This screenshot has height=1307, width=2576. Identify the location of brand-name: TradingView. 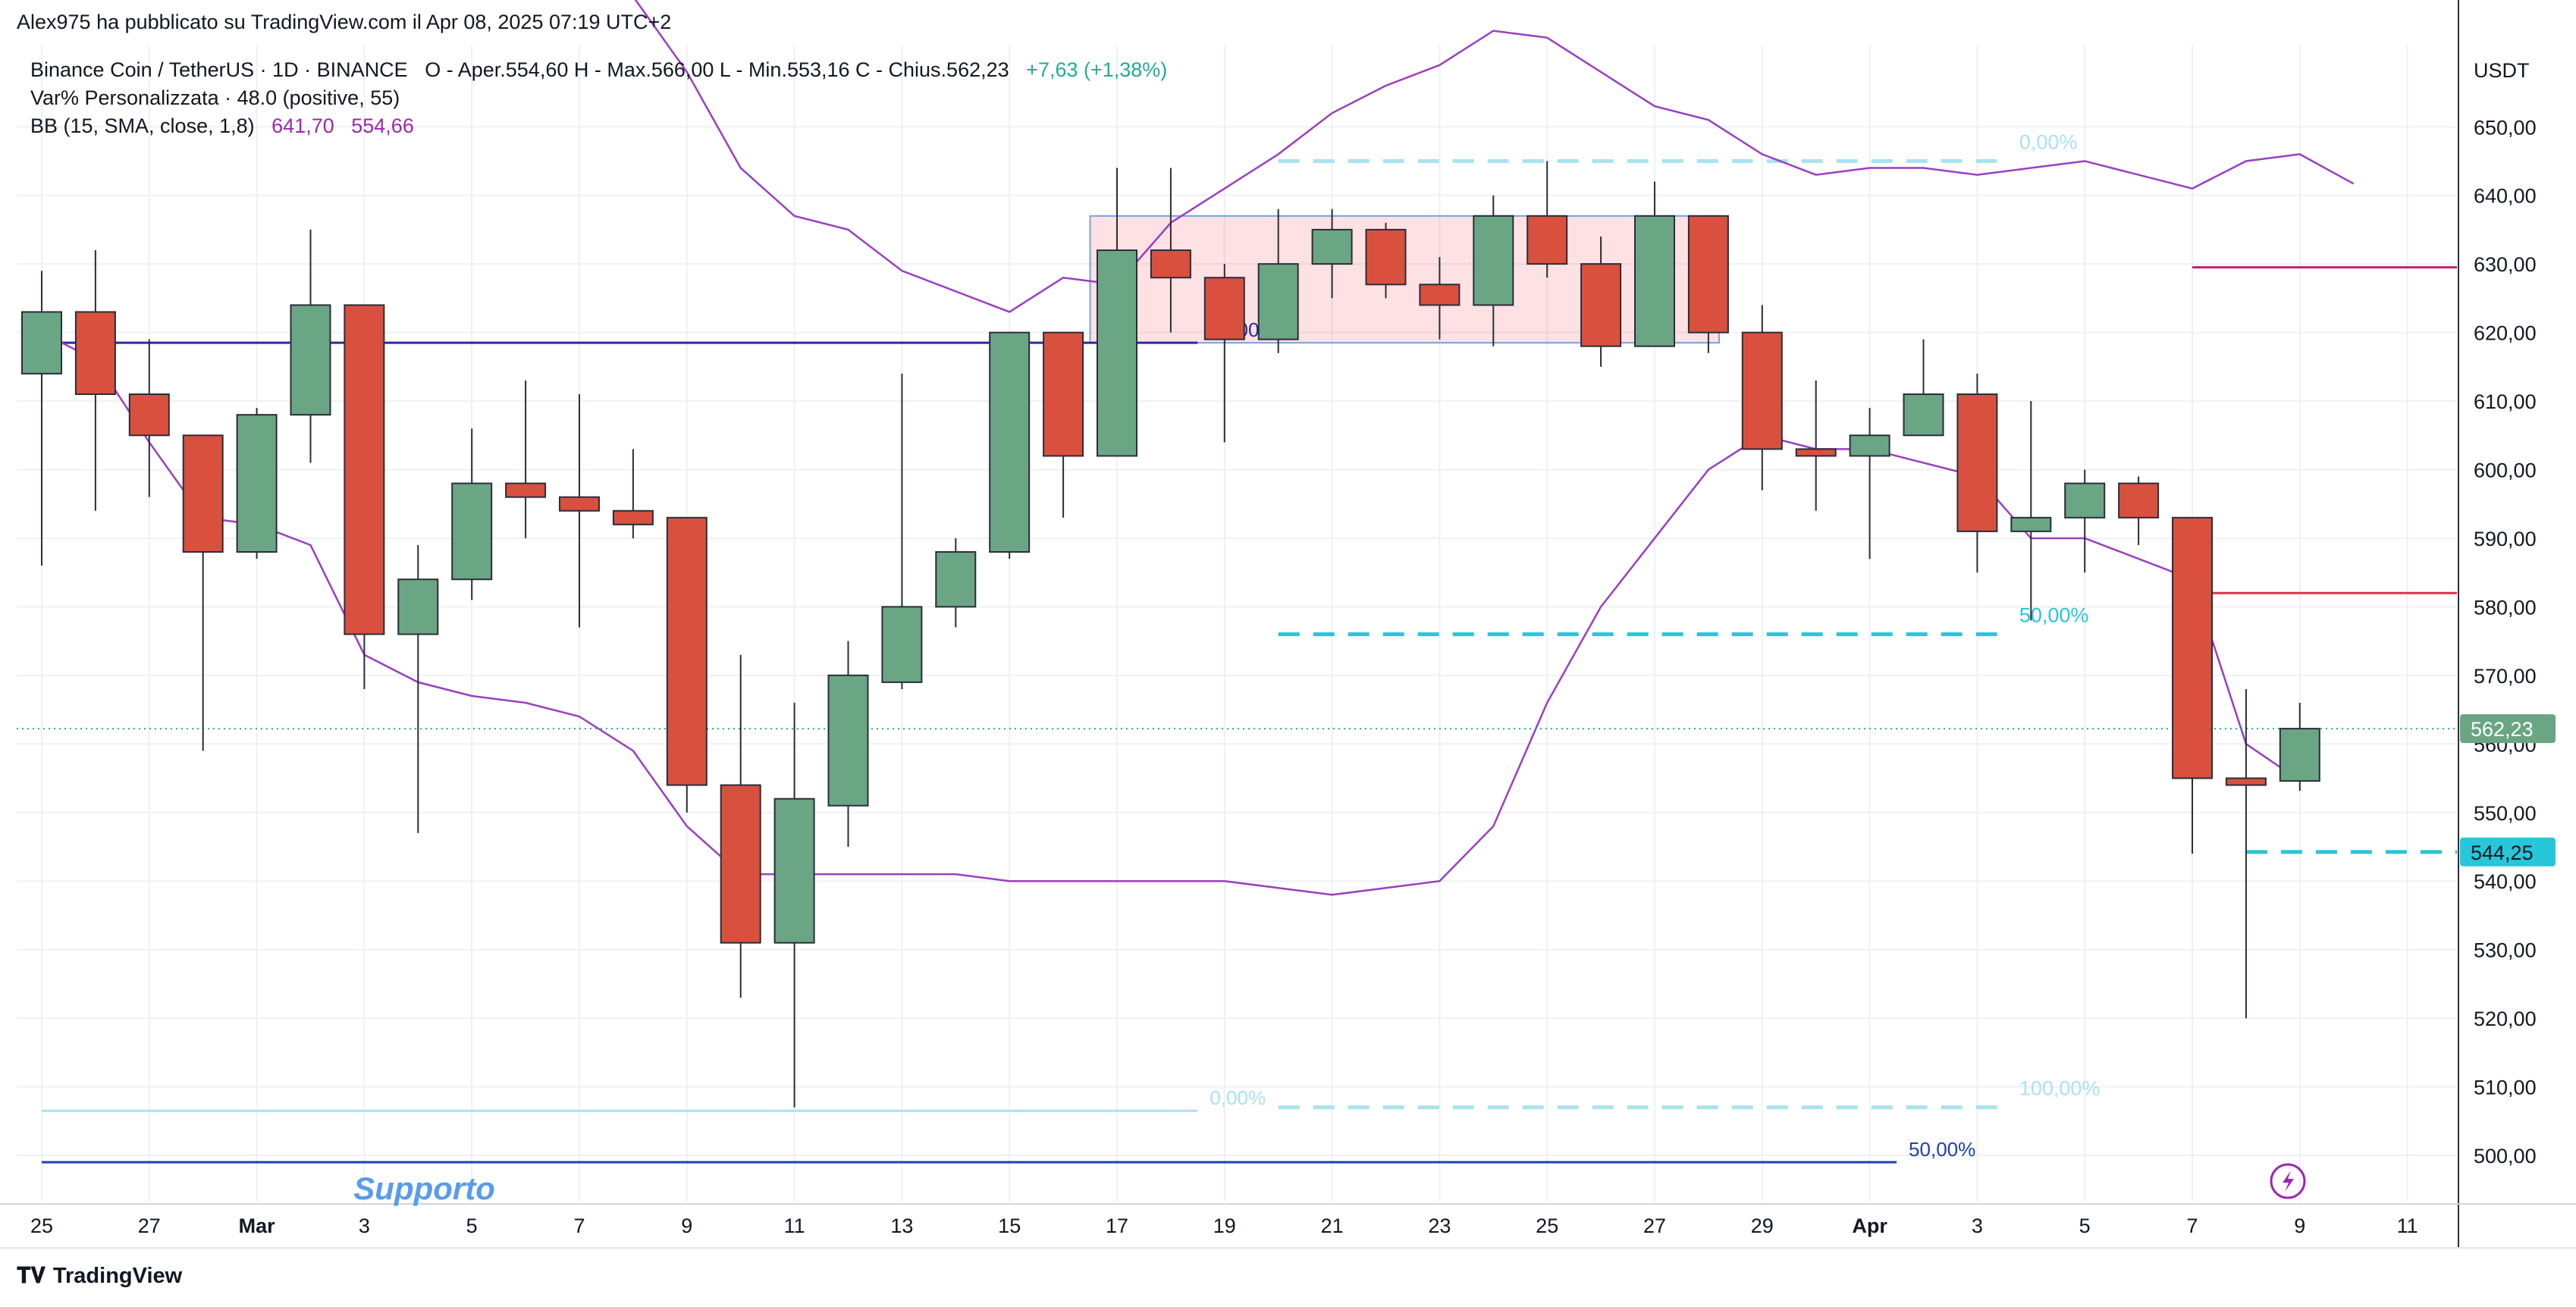
(117, 1276).